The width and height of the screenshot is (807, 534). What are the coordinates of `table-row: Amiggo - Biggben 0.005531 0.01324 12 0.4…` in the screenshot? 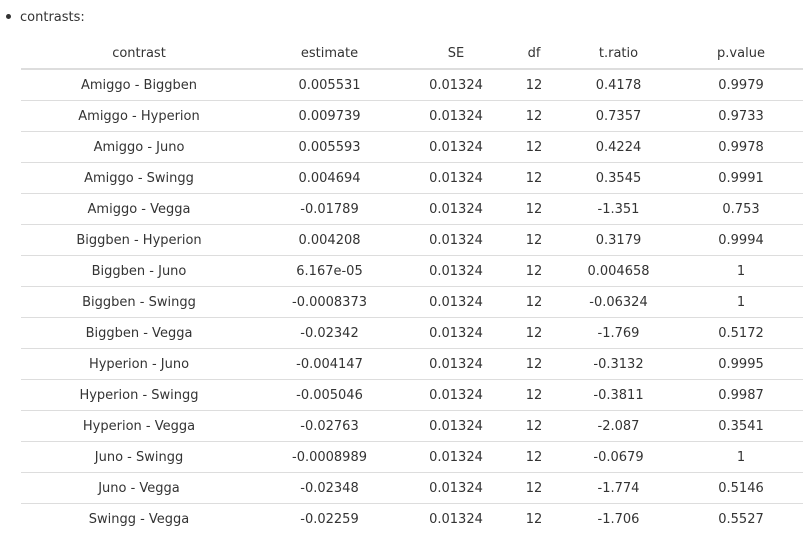 It's located at (412, 85).